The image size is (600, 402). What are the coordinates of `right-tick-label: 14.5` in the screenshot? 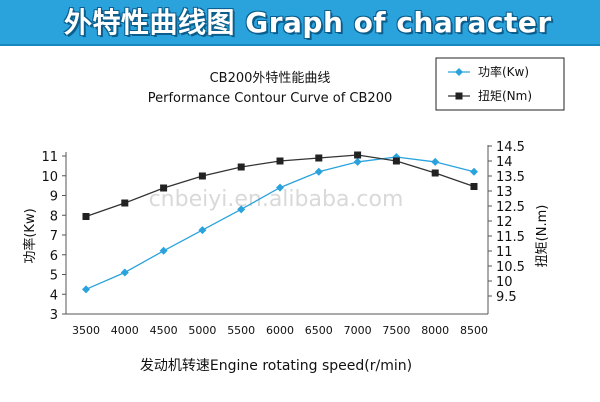 It's located at (510, 147).